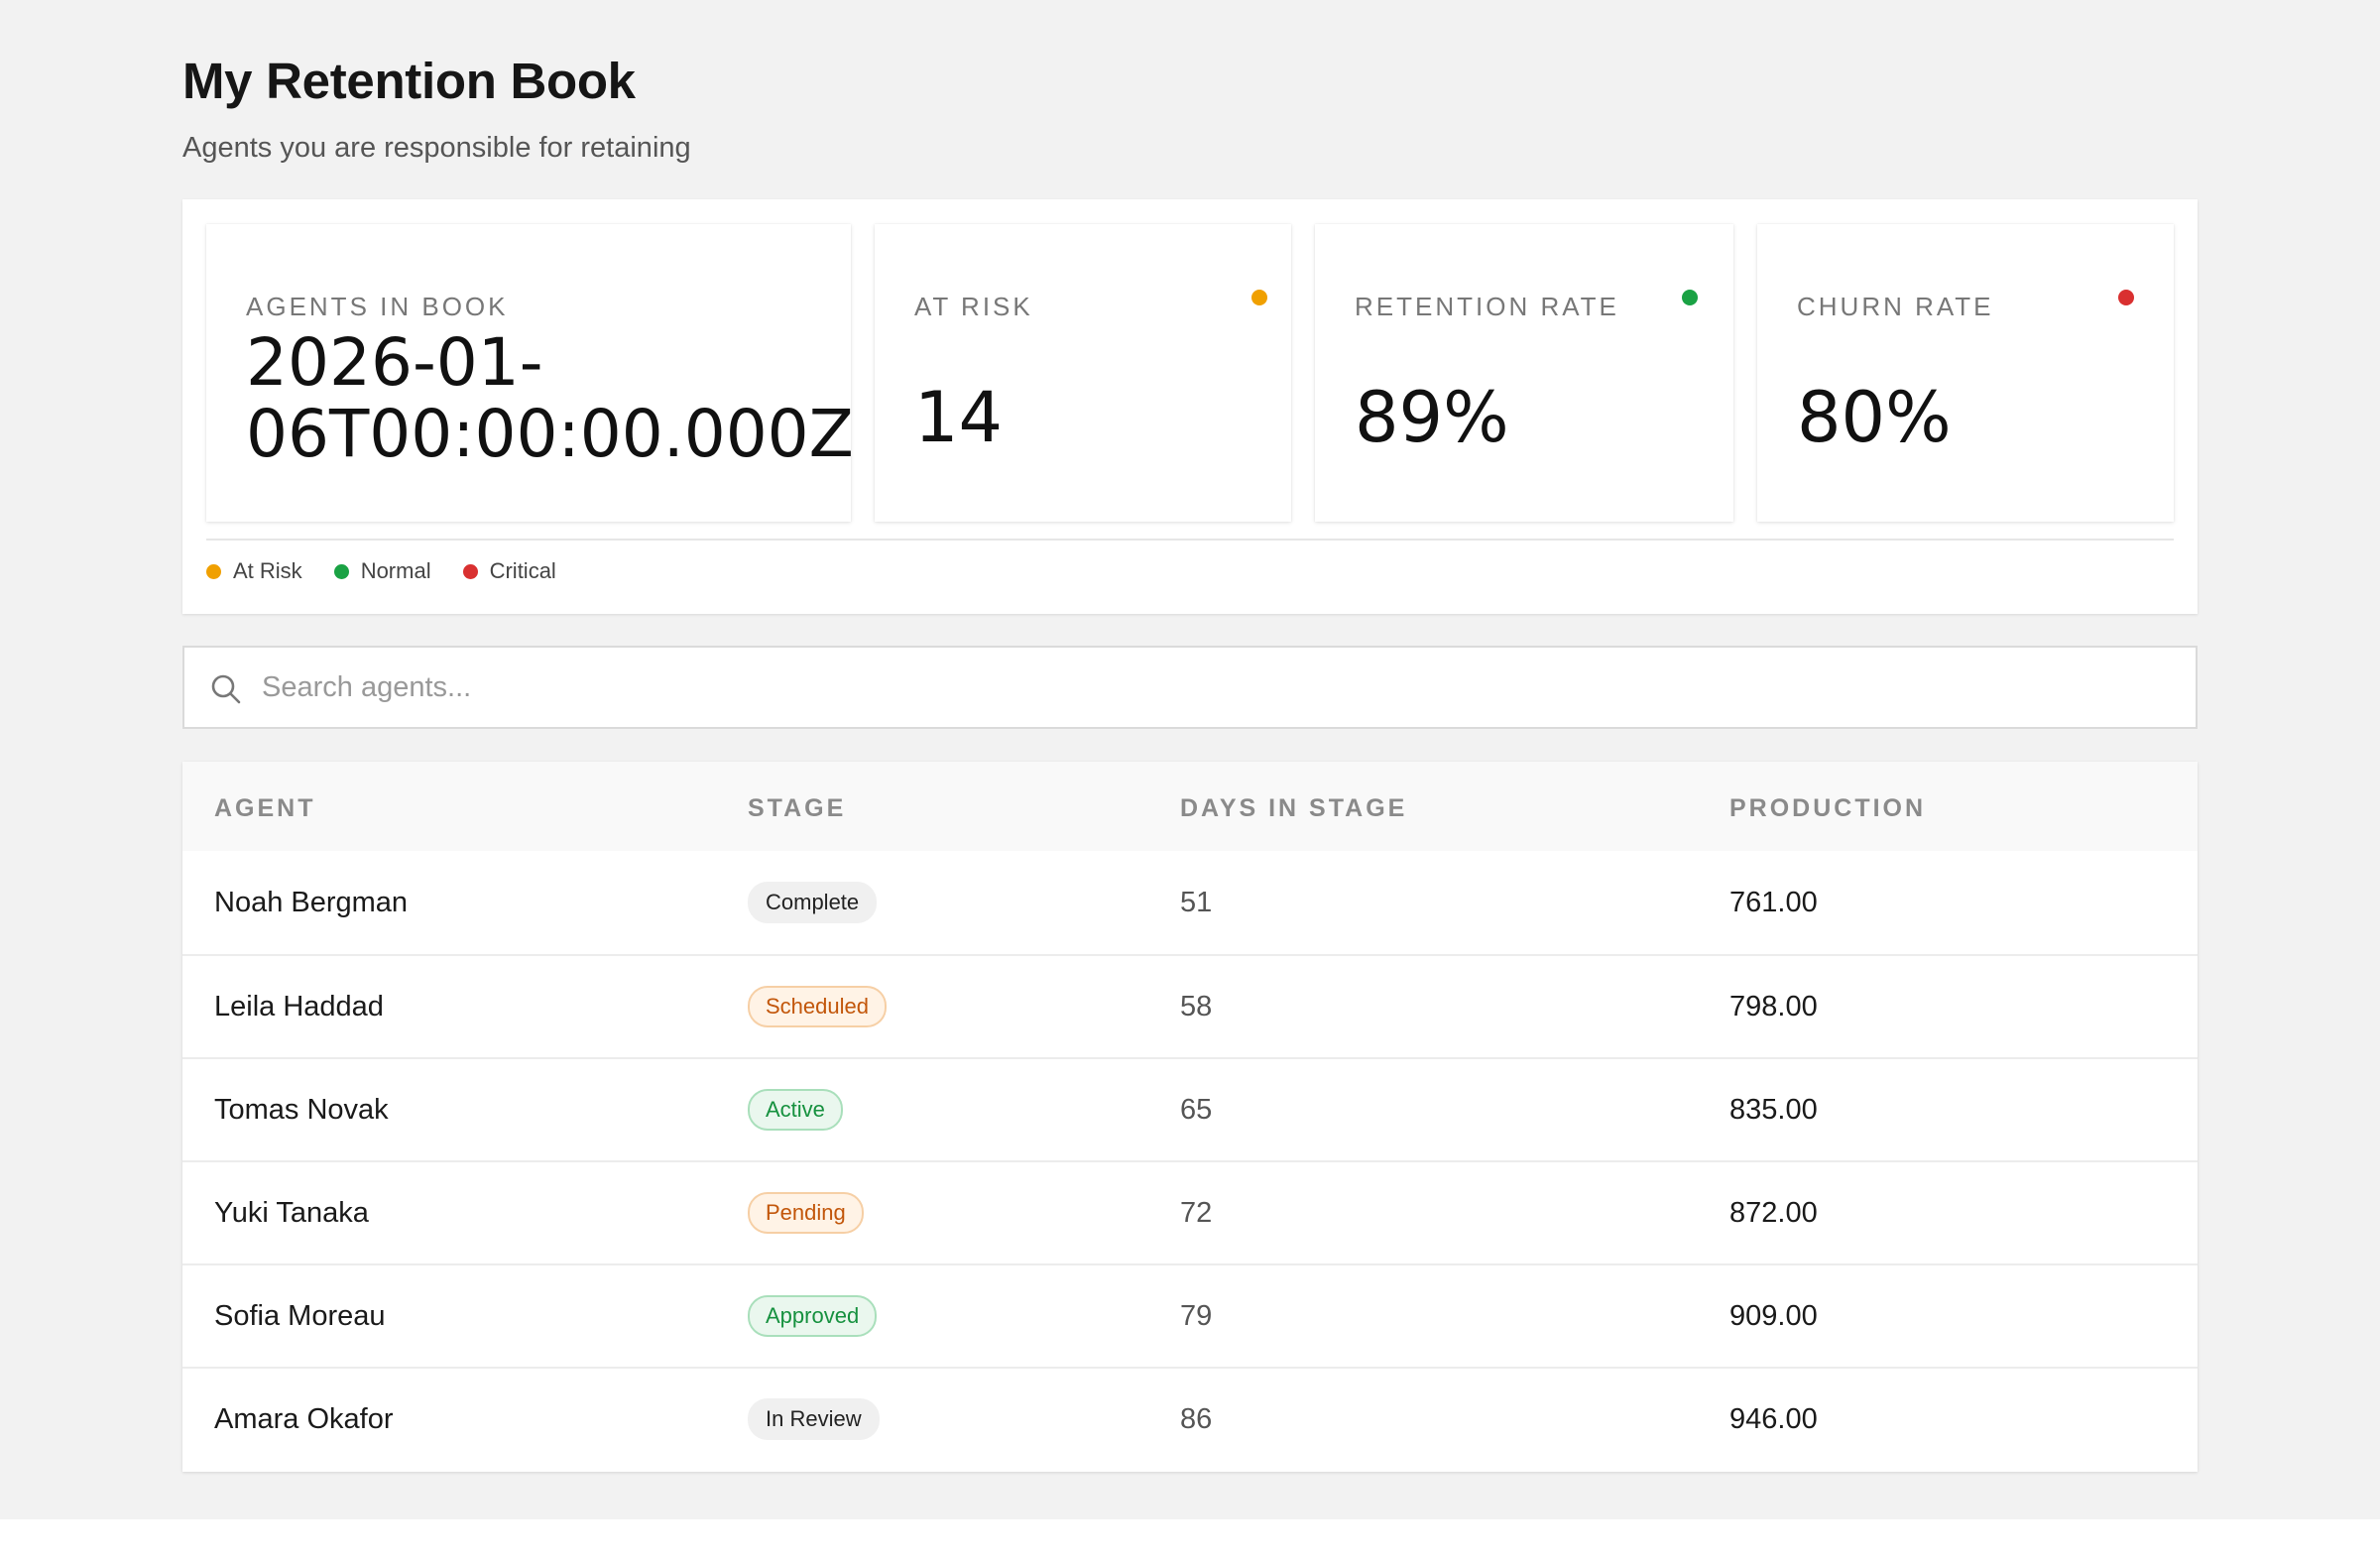 The image size is (2380, 1563). I want to click on search-input, so click(1204, 687).